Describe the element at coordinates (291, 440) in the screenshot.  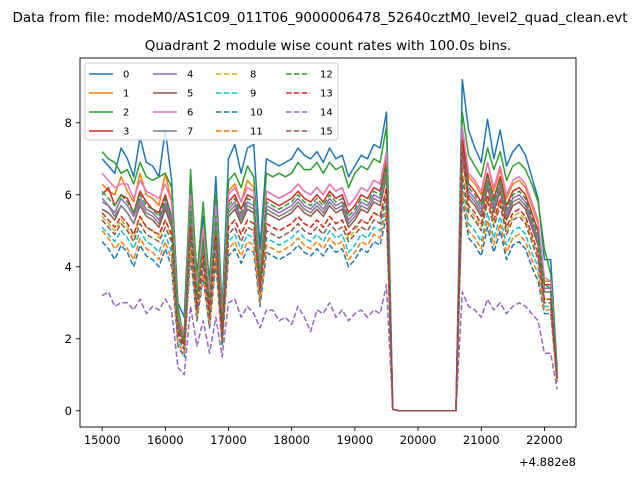
I see `x-tick-label: 18000` at that location.